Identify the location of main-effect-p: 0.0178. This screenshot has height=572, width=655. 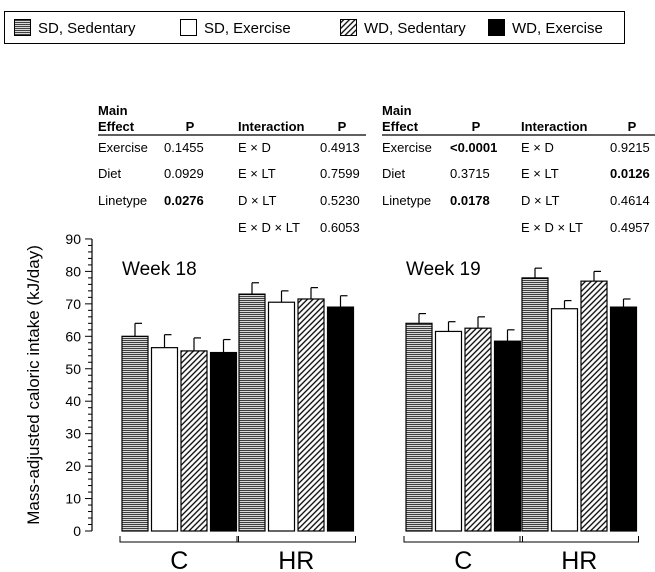
(470, 200).